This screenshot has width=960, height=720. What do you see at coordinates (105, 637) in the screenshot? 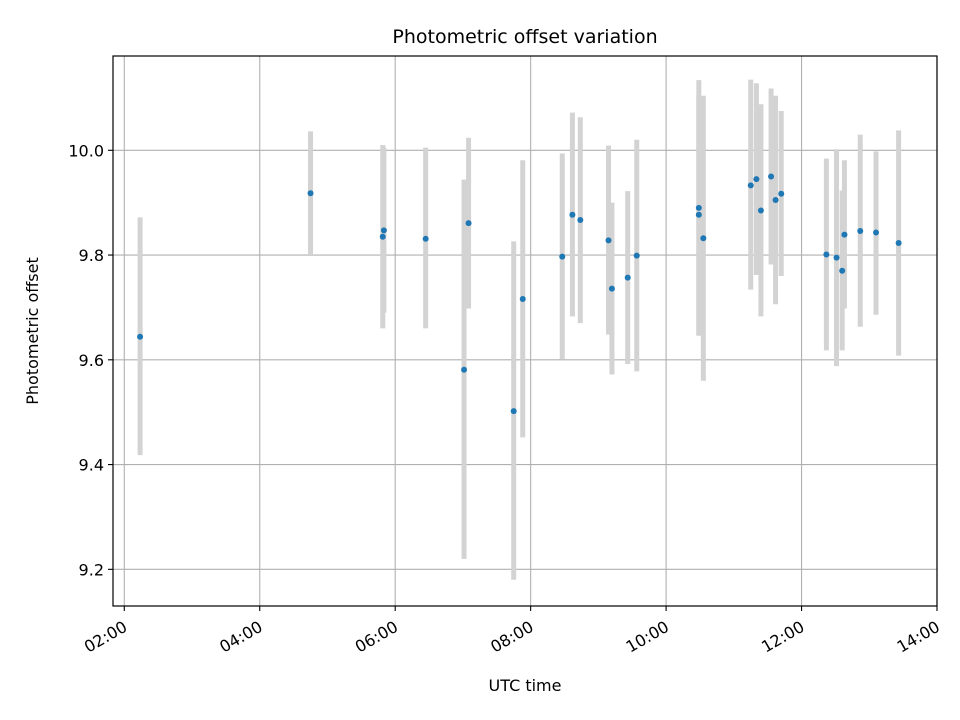
I see `x-tick-label: 02:00` at bounding box center [105, 637].